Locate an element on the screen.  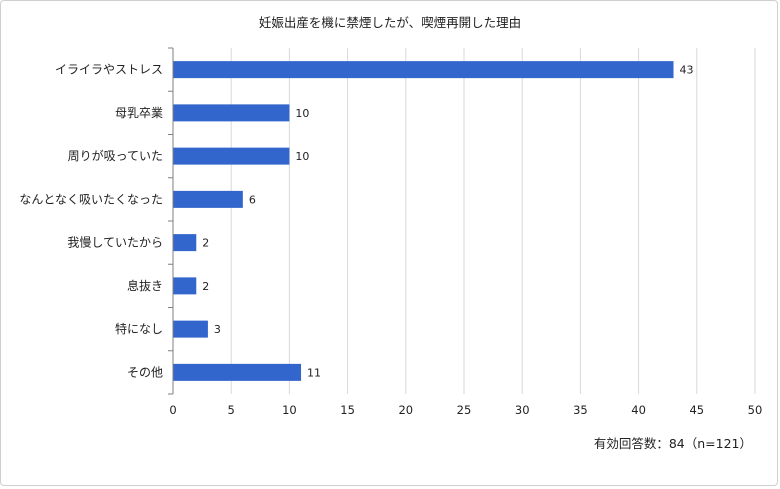
x-tick-label: 45 is located at coordinates (696, 410).